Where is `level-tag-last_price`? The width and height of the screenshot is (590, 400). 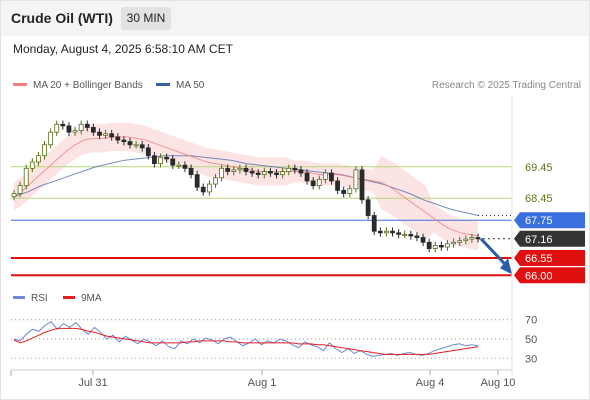
level-tag-last_price is located at coordinates (549, 238).